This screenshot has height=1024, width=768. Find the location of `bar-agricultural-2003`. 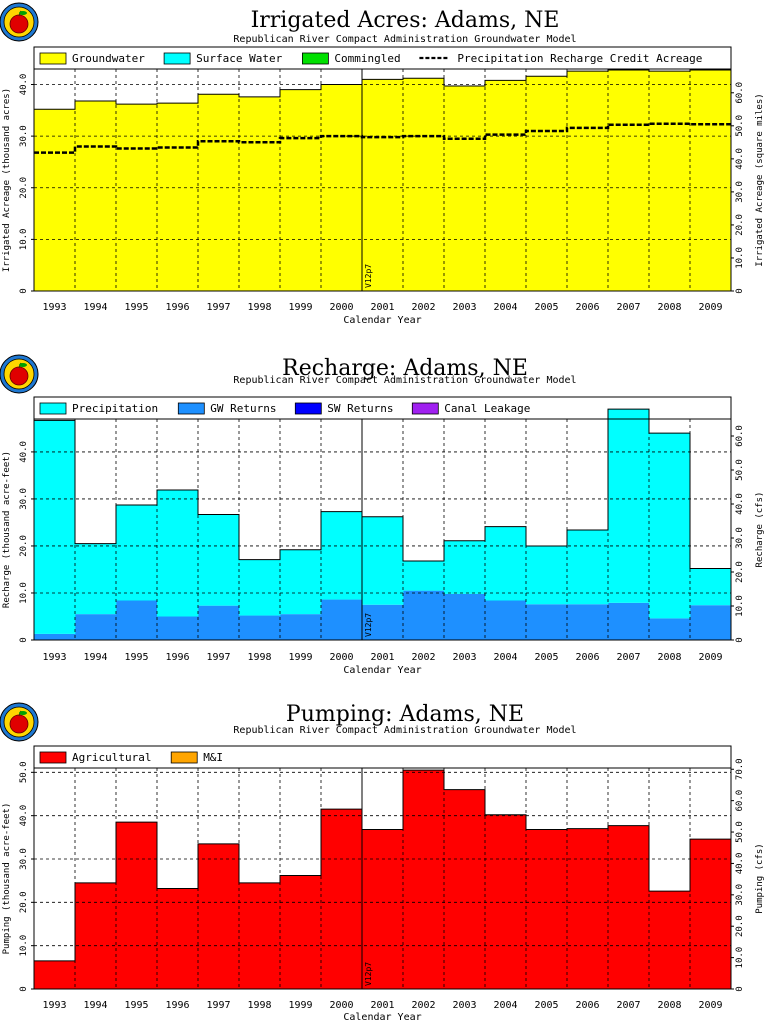

bar-agricultural-2003 is located at coordinates (465, 889).